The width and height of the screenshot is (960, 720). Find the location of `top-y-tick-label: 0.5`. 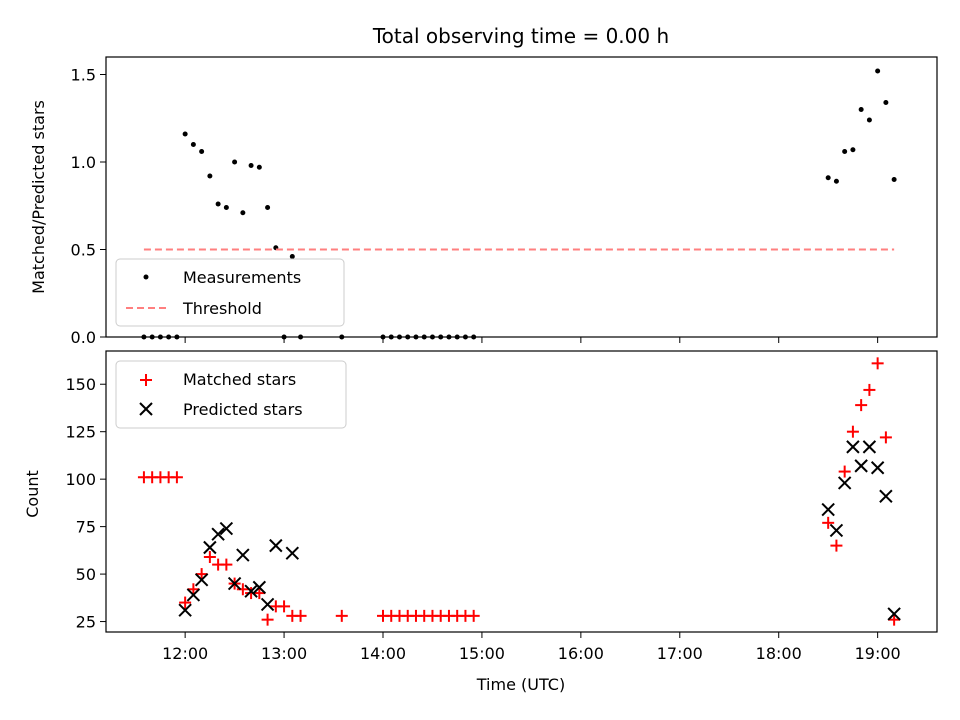

top-y-tick-label: 0.5 is located at coordinates (83, 250).